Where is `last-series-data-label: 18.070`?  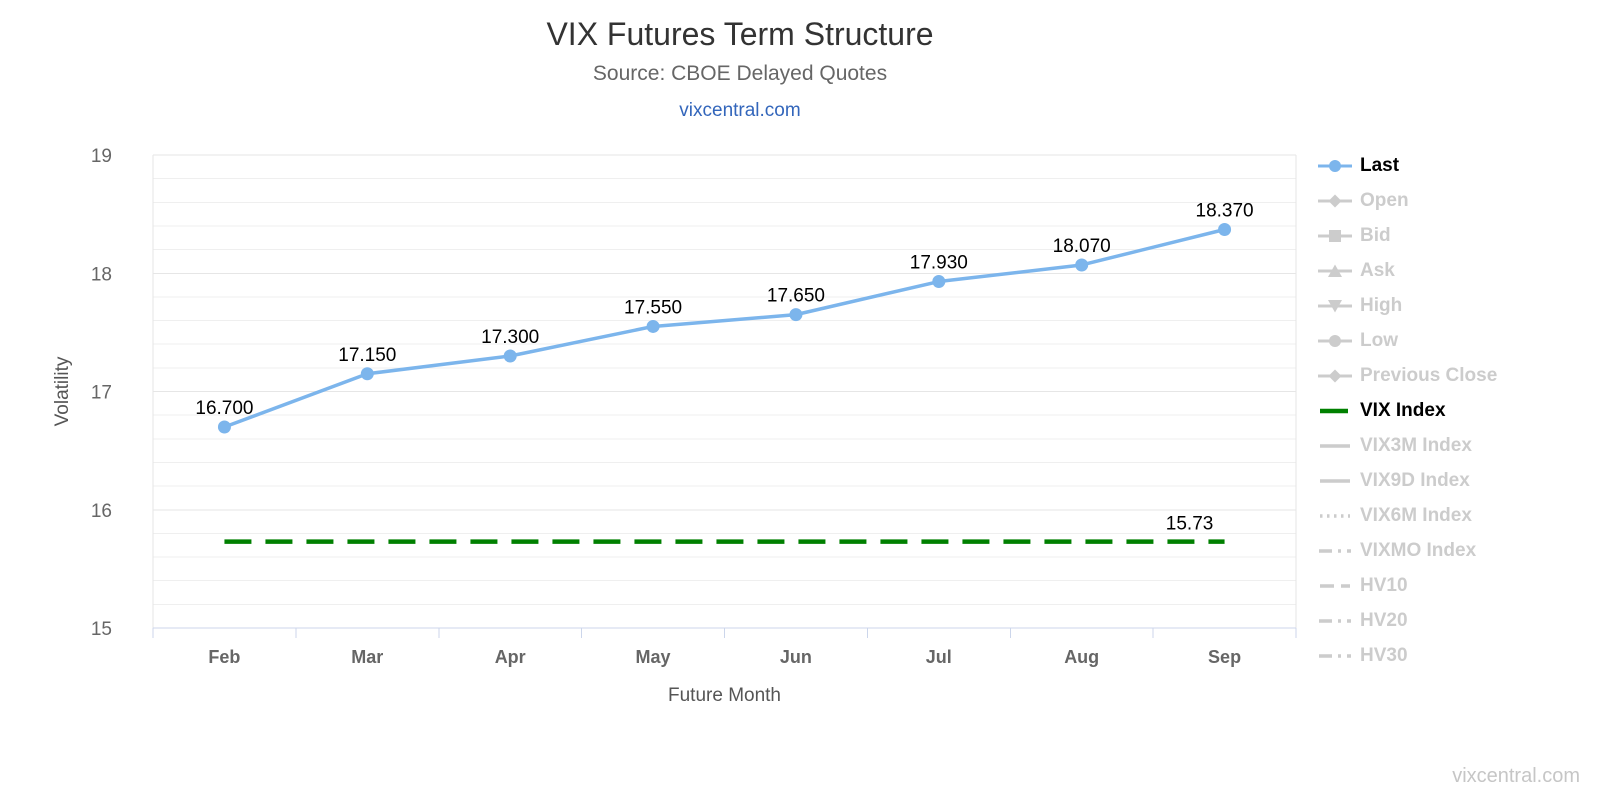 last-series-data-label: 18.070 is located at coordinates (1082, 246).